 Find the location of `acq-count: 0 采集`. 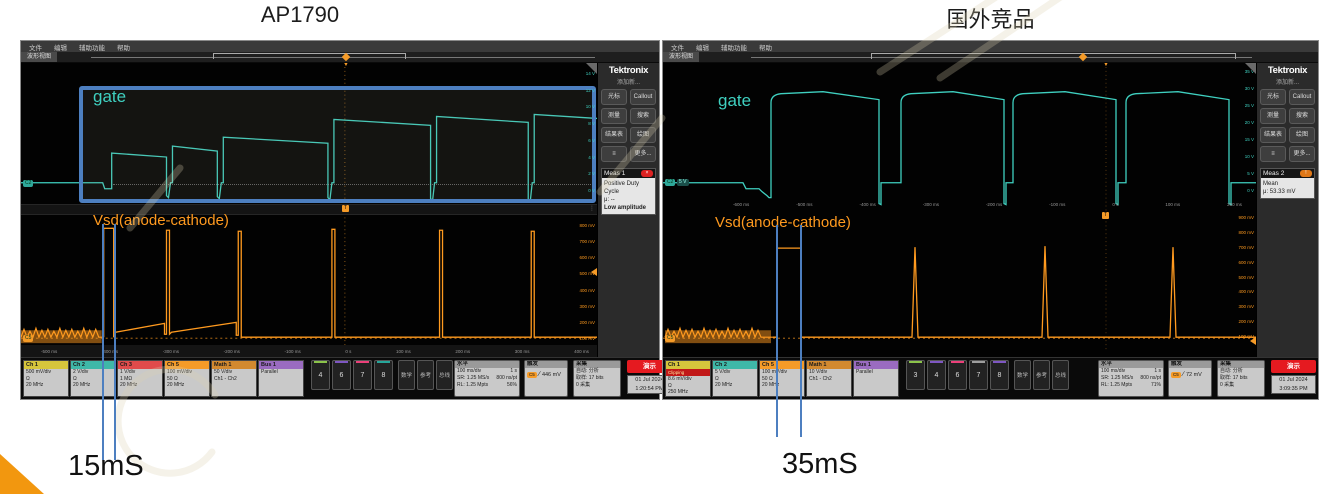

acq-count: 0 采集 is located at coordinates (1227, 384).